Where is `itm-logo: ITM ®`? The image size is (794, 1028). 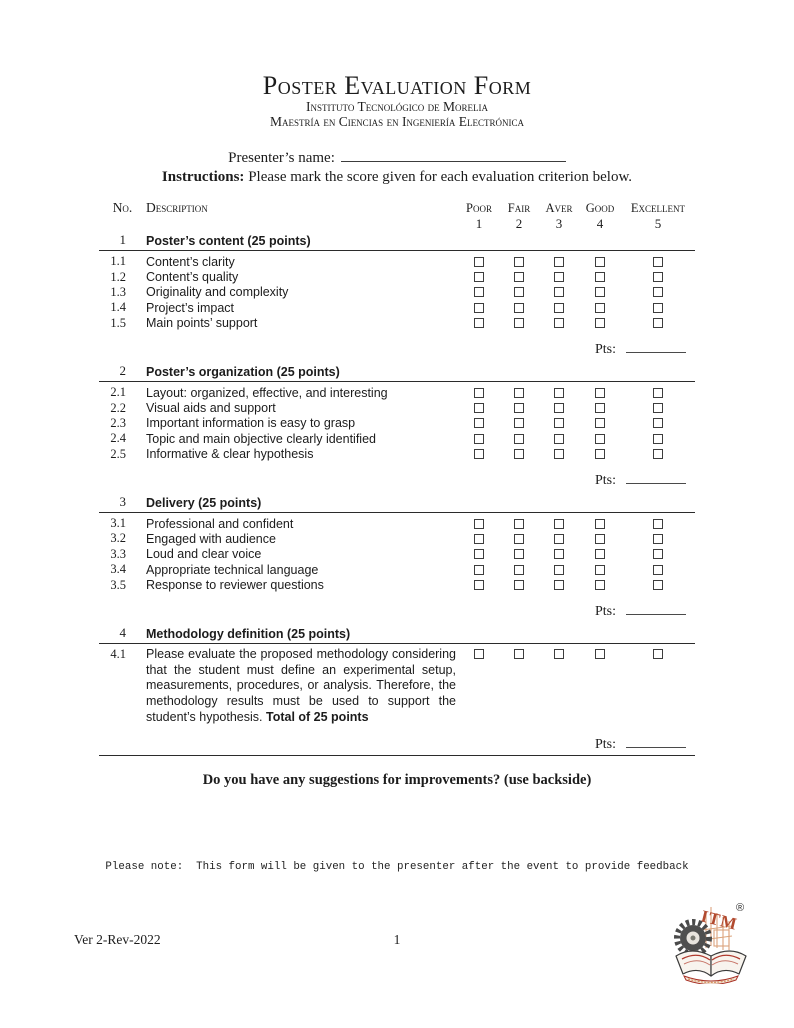
itm-logo: ITM ® is located at coordinates (712, 941).